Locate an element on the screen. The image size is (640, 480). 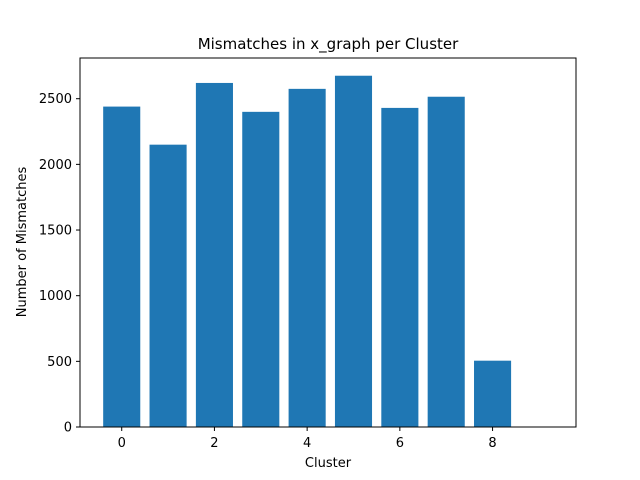
y-tick-label: 1500 is located at coordinates (55, 231).